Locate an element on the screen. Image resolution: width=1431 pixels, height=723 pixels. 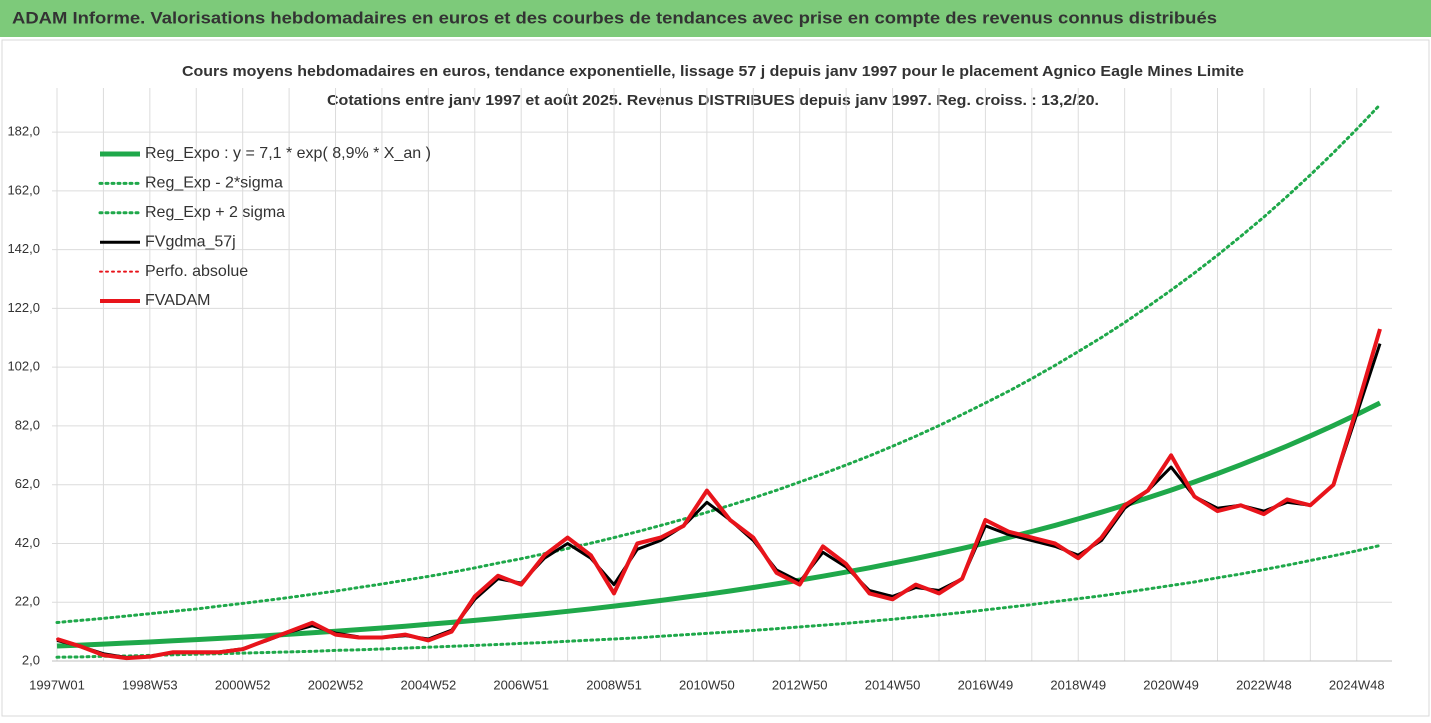
y-tick-label: 162,0 is located at coordinates (23, 189).